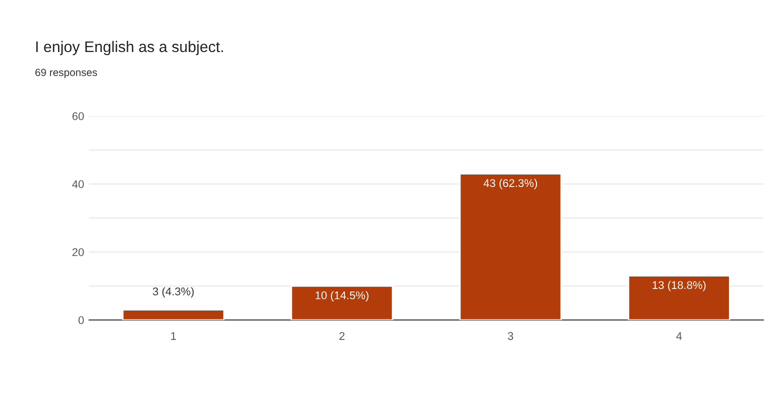 The height and width of the screenshot is (400, 775). What do you see at coordinates (66, 73) in the screenshot?
I see `chart-subtitle: 69 responses` at bounding box center [66, 73].